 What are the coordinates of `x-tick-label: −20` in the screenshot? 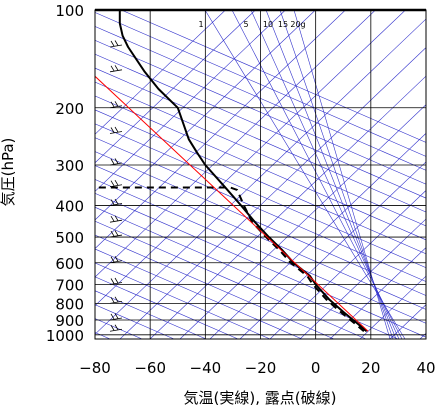 It's located at (261, 368).